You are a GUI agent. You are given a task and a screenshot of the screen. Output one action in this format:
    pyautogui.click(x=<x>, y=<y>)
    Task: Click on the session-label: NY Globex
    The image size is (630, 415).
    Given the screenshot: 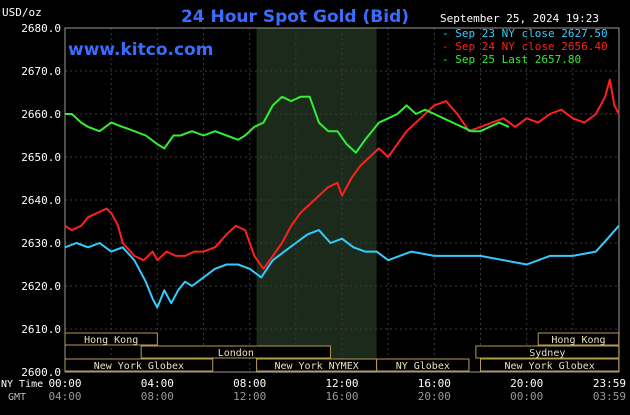 What is the action you would take?
    pyautogui.click(x=423, y=366)
    